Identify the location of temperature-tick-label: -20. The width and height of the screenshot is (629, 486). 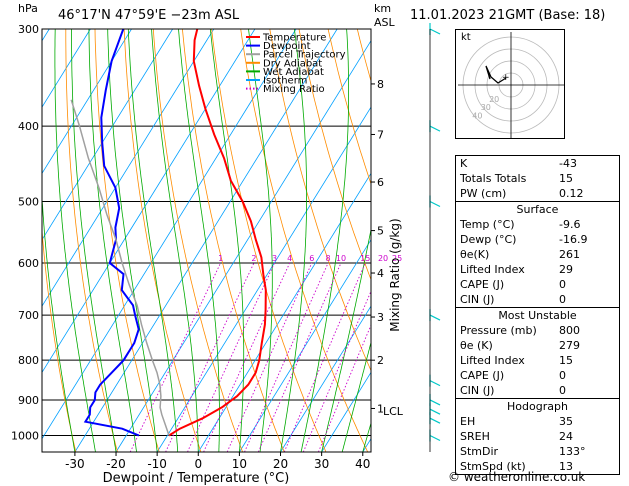
(116, 464).